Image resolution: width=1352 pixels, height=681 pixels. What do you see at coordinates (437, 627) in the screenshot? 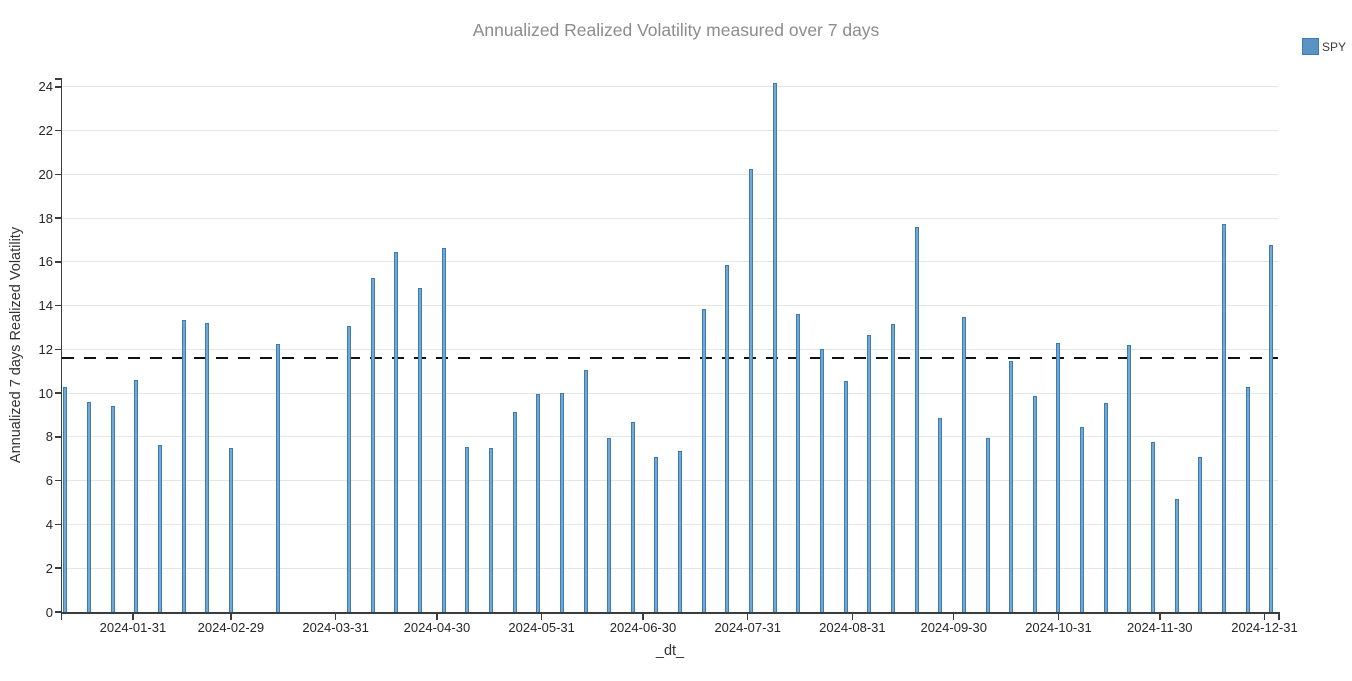
I see `x-tick-label: 2024-04-30` at bounding box center [437, 627].